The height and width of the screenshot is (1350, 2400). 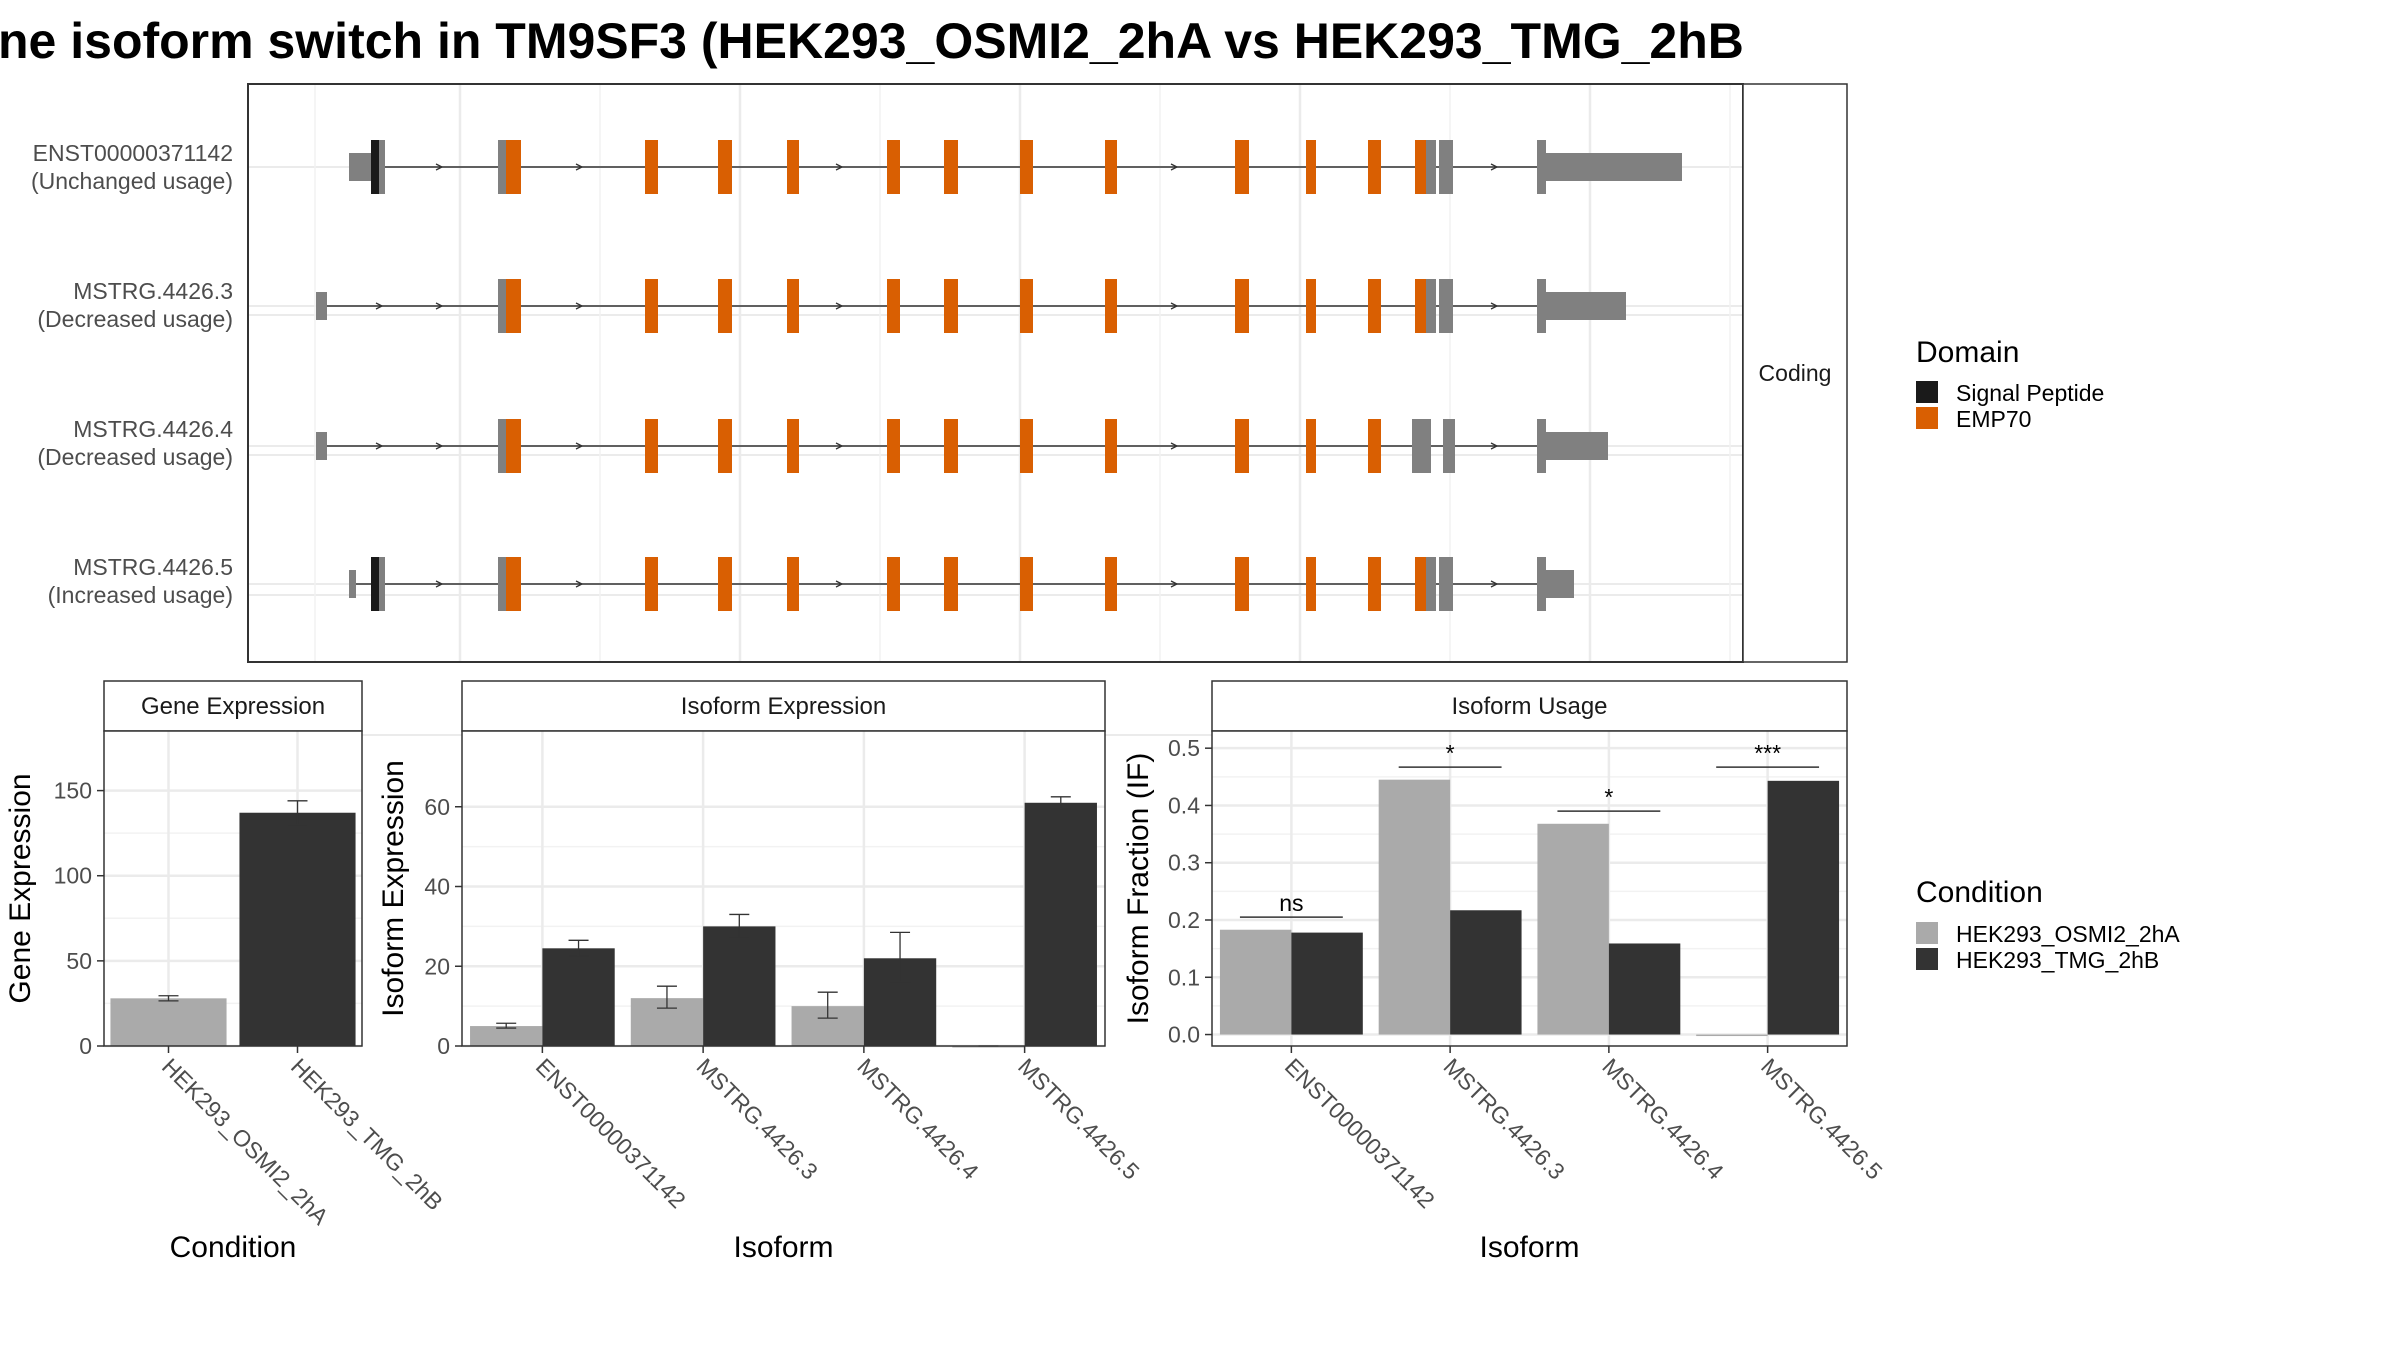 I want to click on legend-label-condition-a: HEK293_OSMI2_2hA, so click(x=2068, y=934).